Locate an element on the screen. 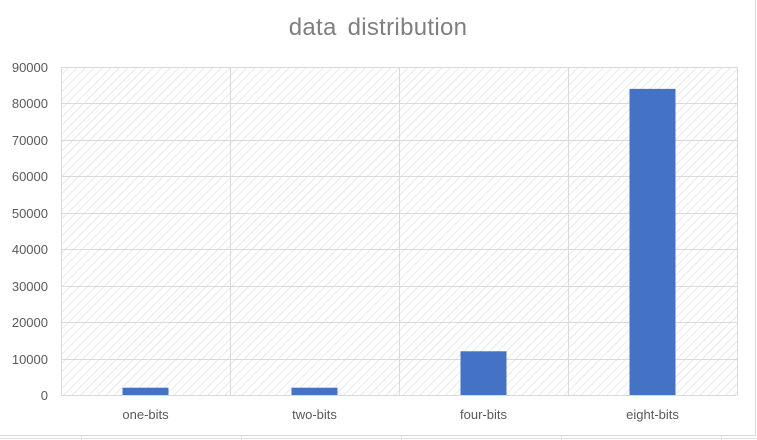 Image resolution: width=757 pixels, height=440 pixels. x-tick-label: four-bits is located at coordinates (483, 414).